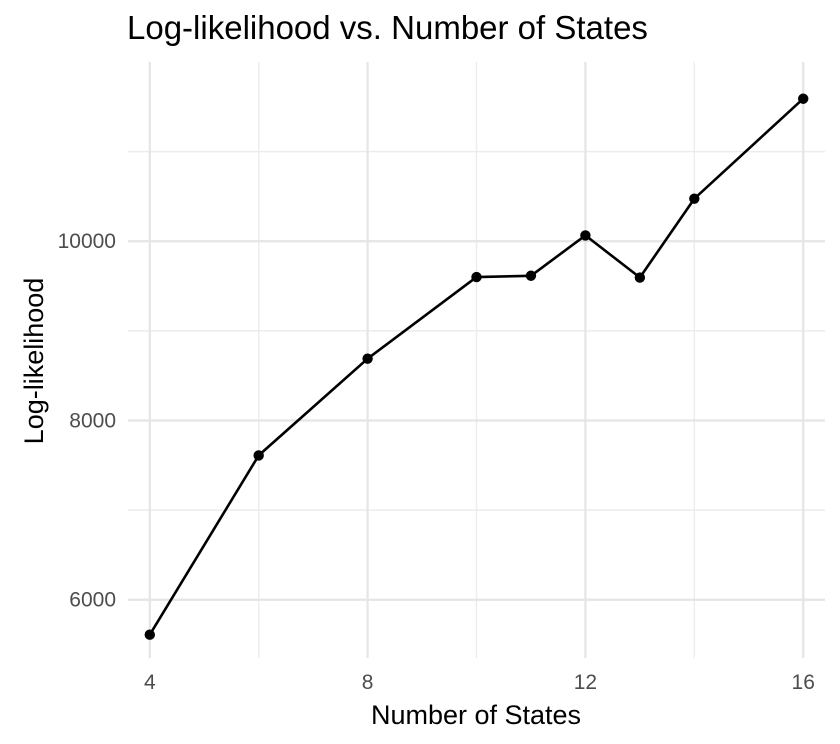  What do you see at coordinates (34, 361) in the screenshot?
I see `y-axis-title: Log-likelihood` at bounding box center [34, 361].